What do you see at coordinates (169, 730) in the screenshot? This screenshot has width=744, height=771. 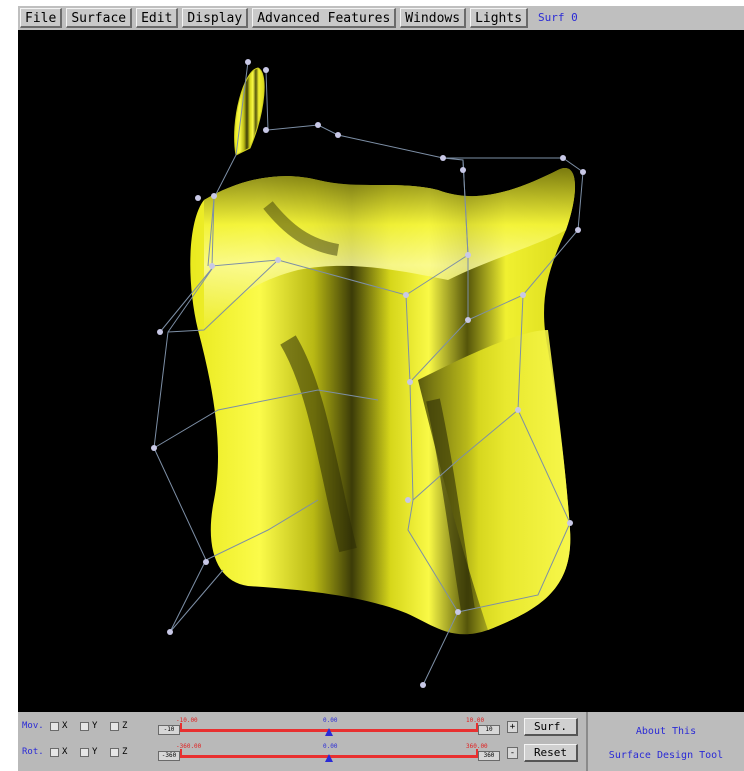 I see `move-min-box: -10` at bounding box center [169, 730].